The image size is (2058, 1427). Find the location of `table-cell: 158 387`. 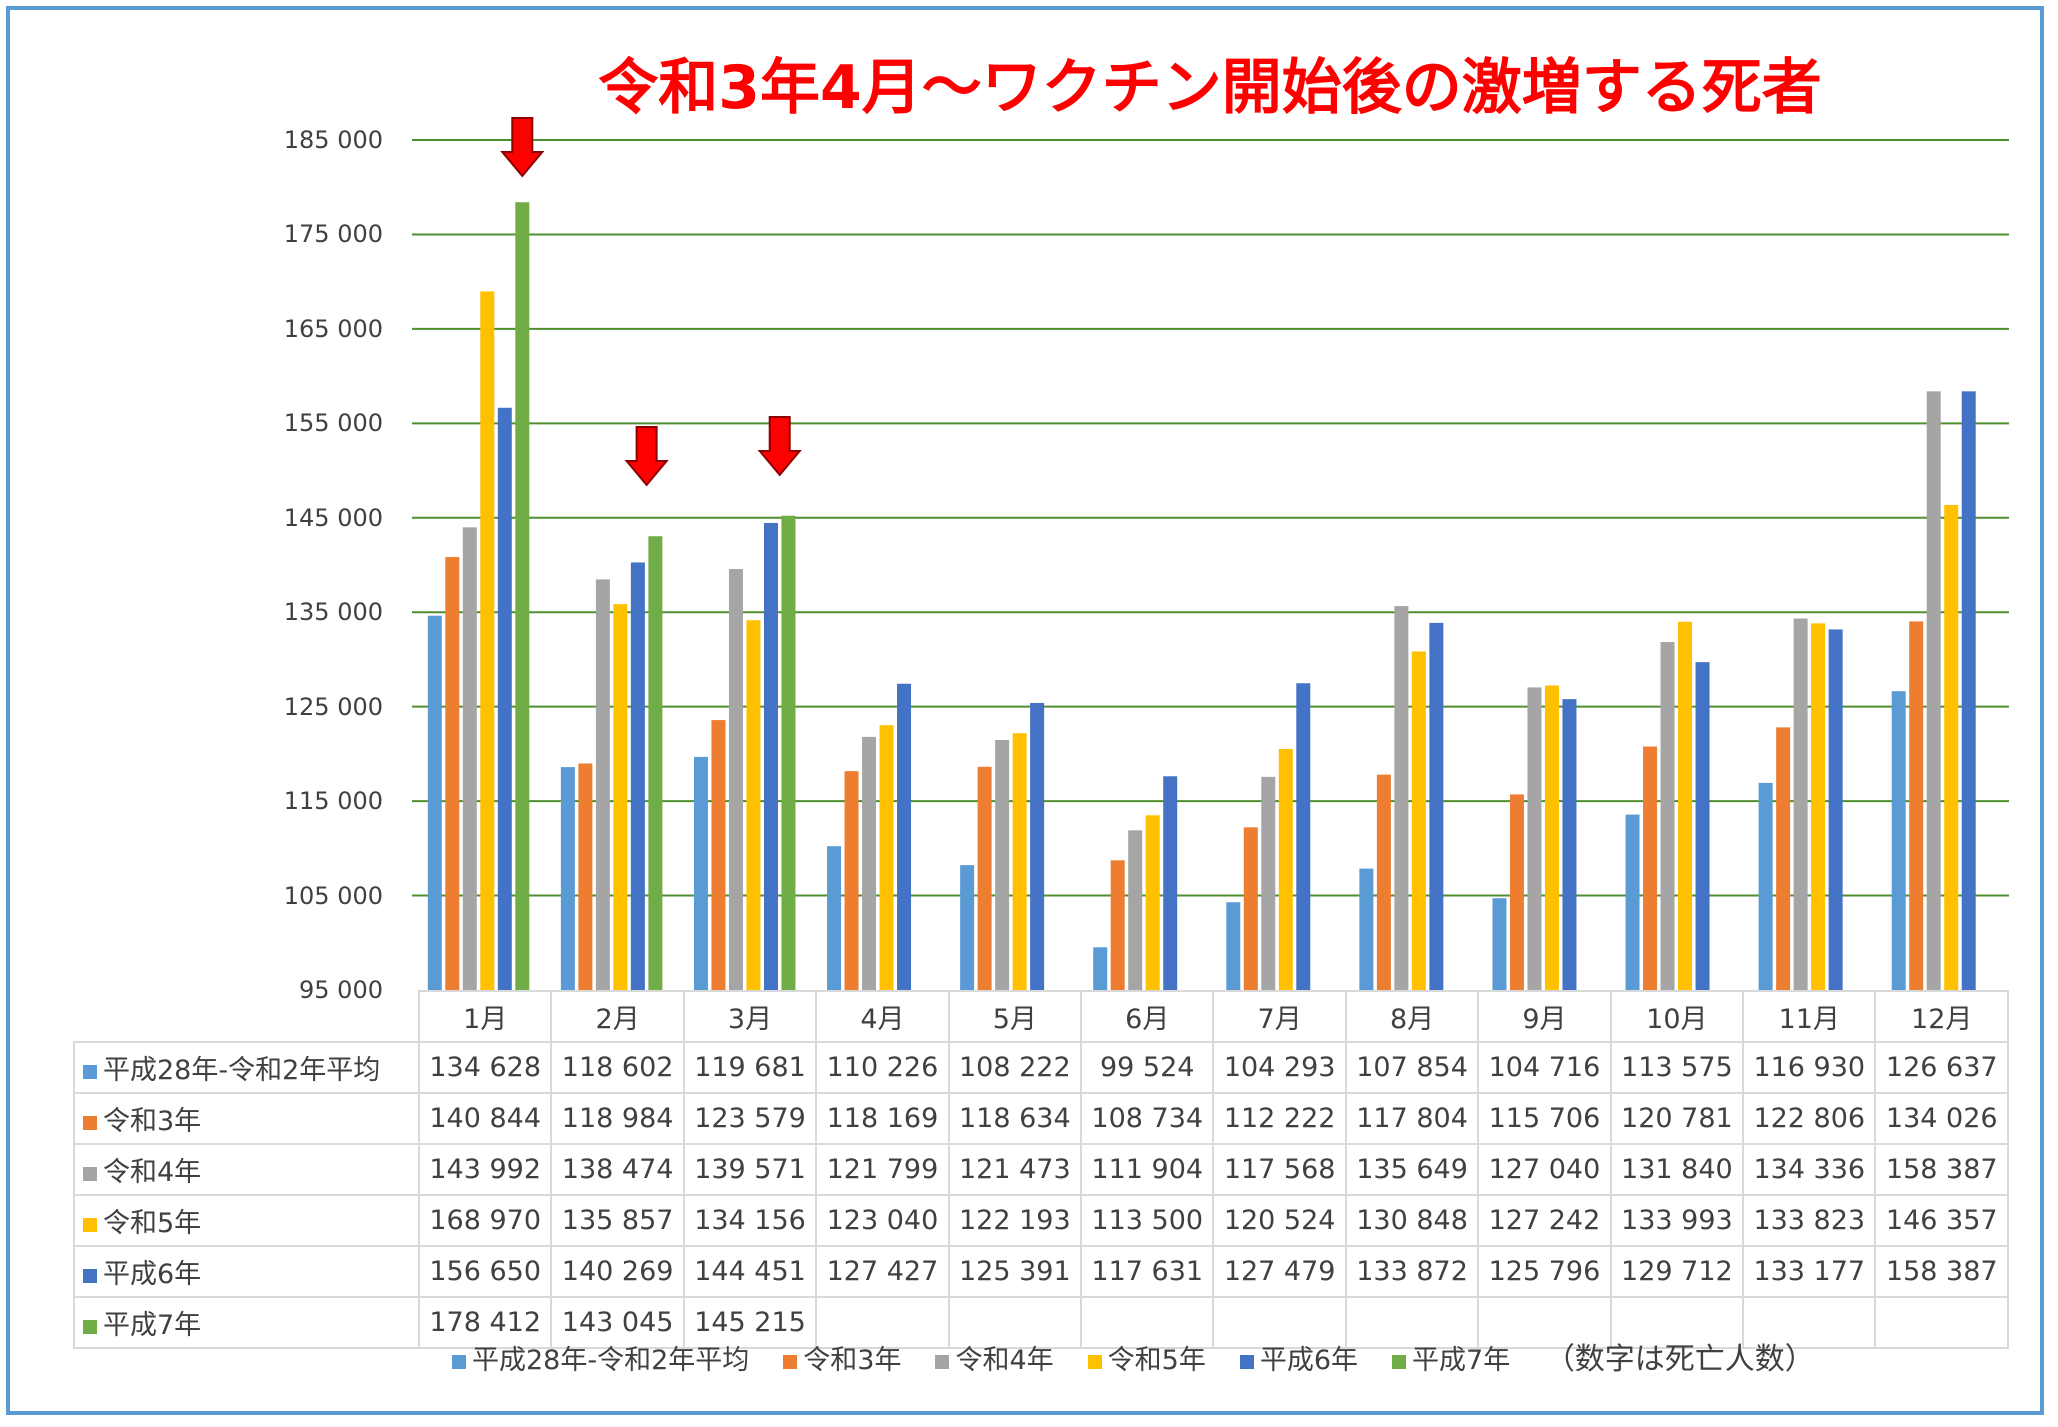

table-cell: 158 387 is located at coordinates (1941, 1271).